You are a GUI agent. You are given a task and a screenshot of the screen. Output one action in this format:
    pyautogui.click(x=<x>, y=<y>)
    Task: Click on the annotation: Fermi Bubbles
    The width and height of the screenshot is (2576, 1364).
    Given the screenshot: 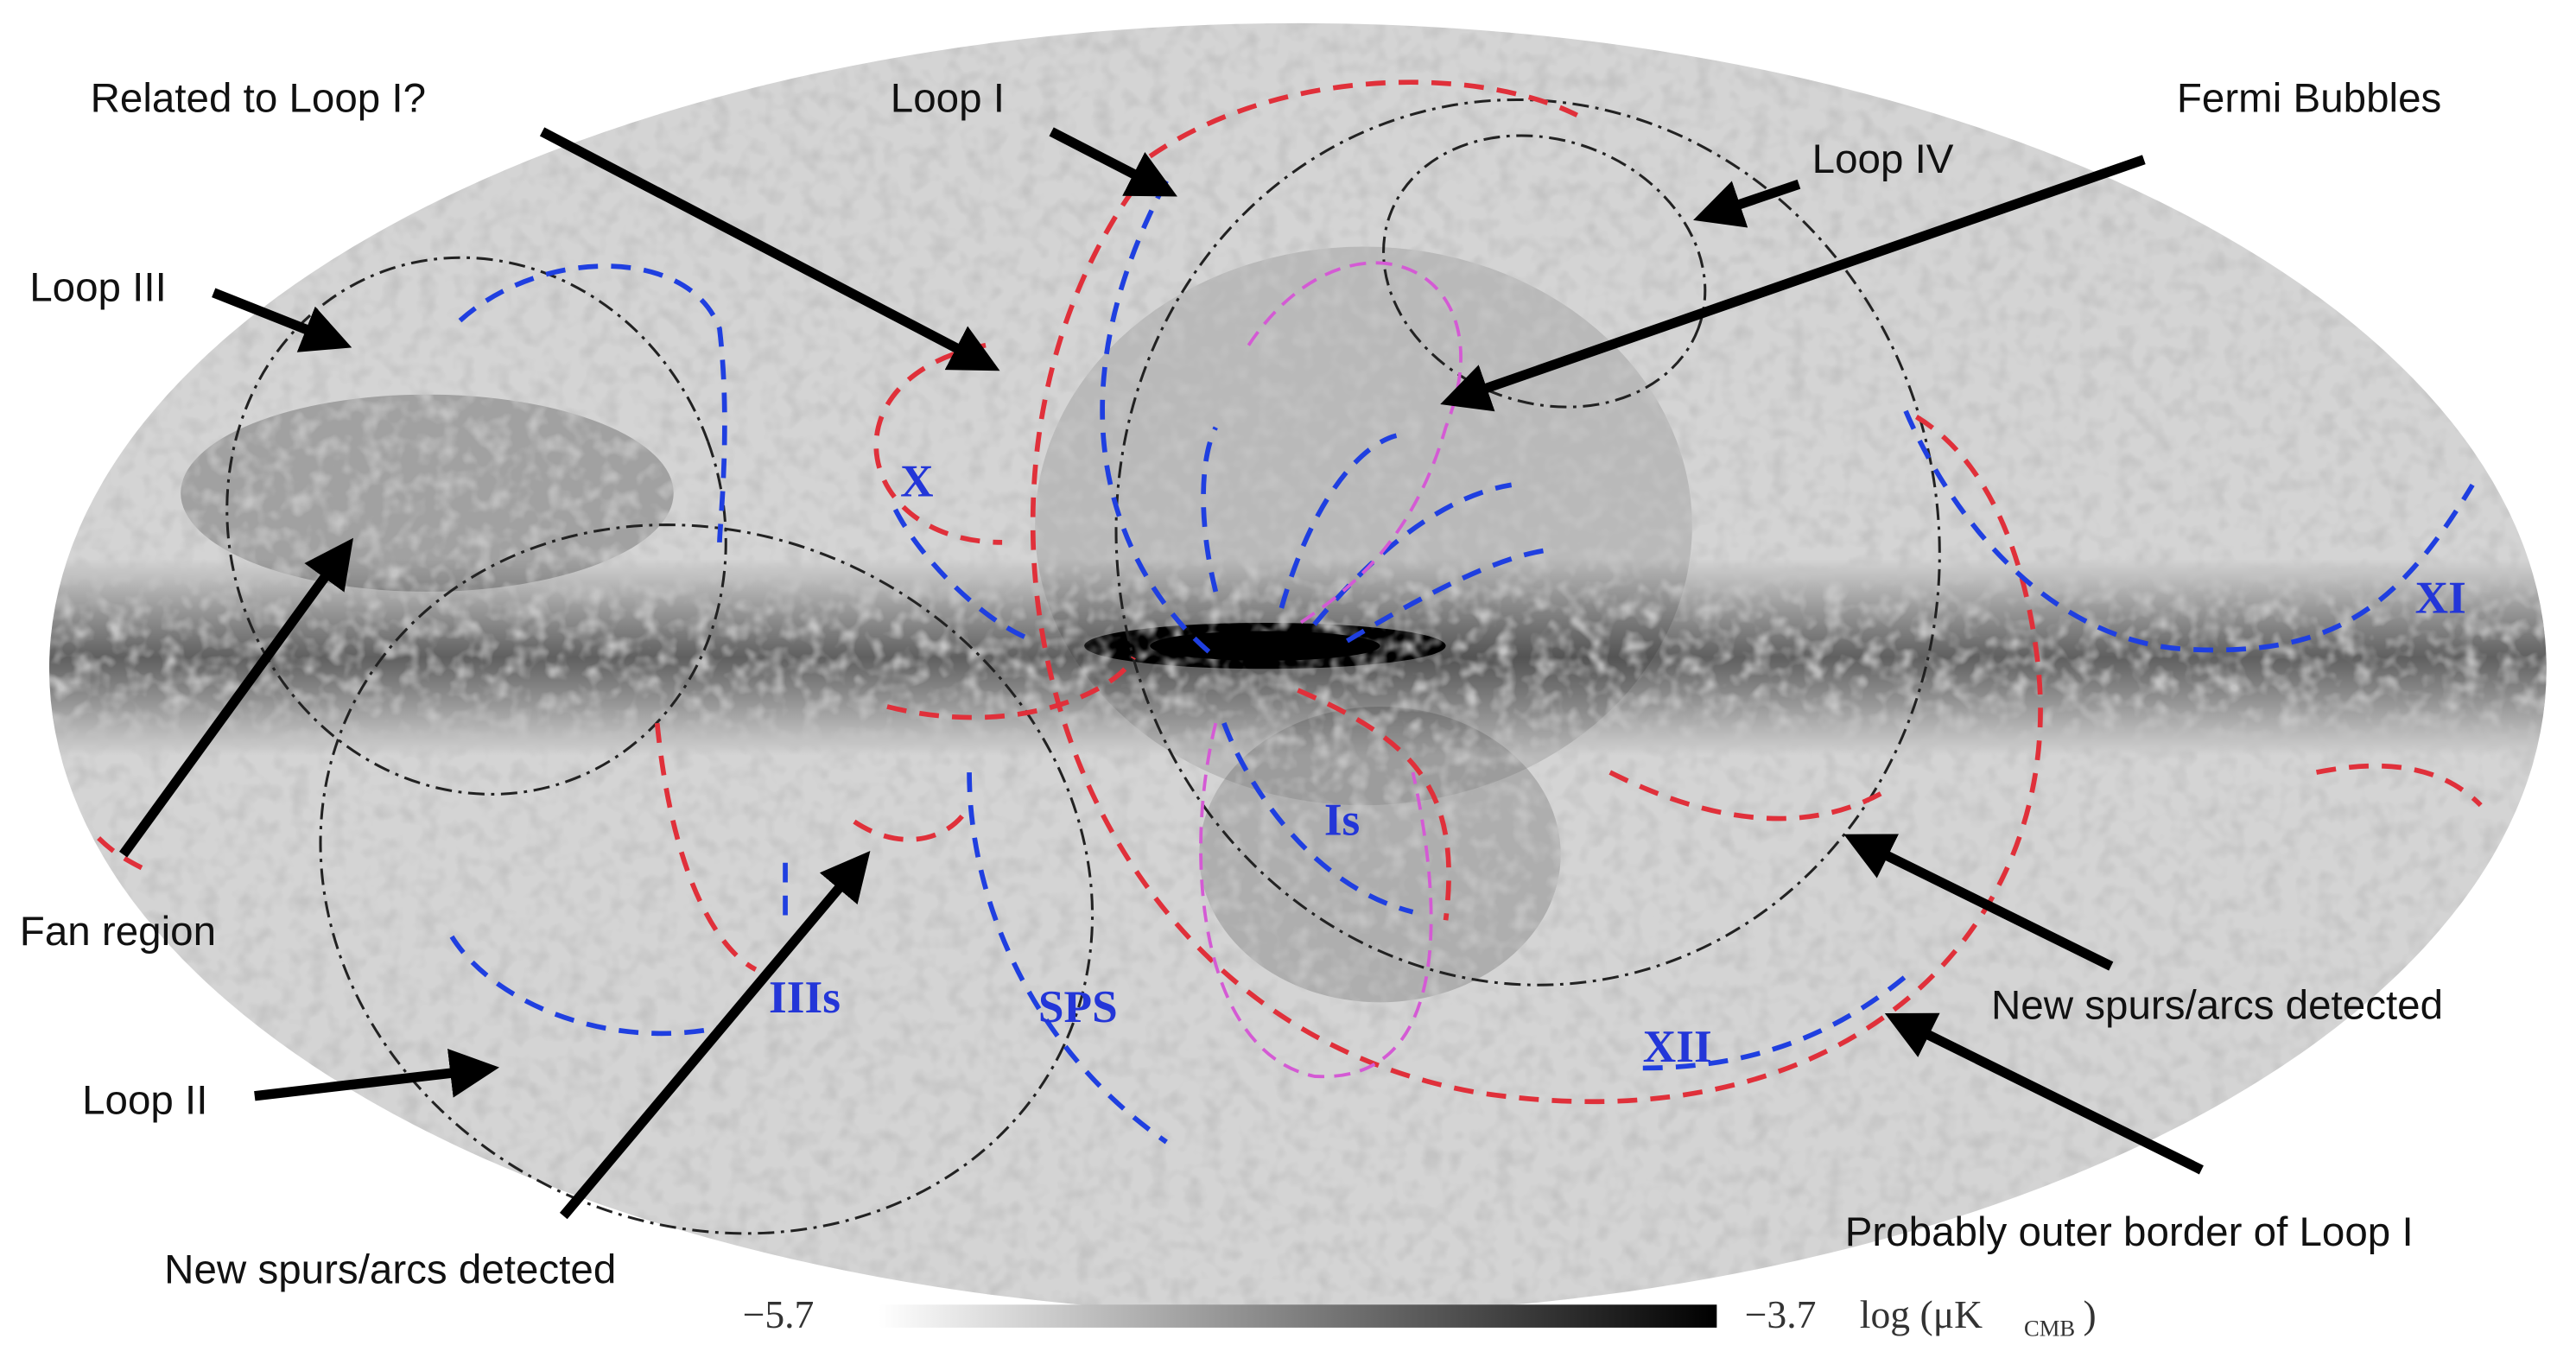 What is the action you would take?
    pyautogui.click(x=2309, y=99)
    